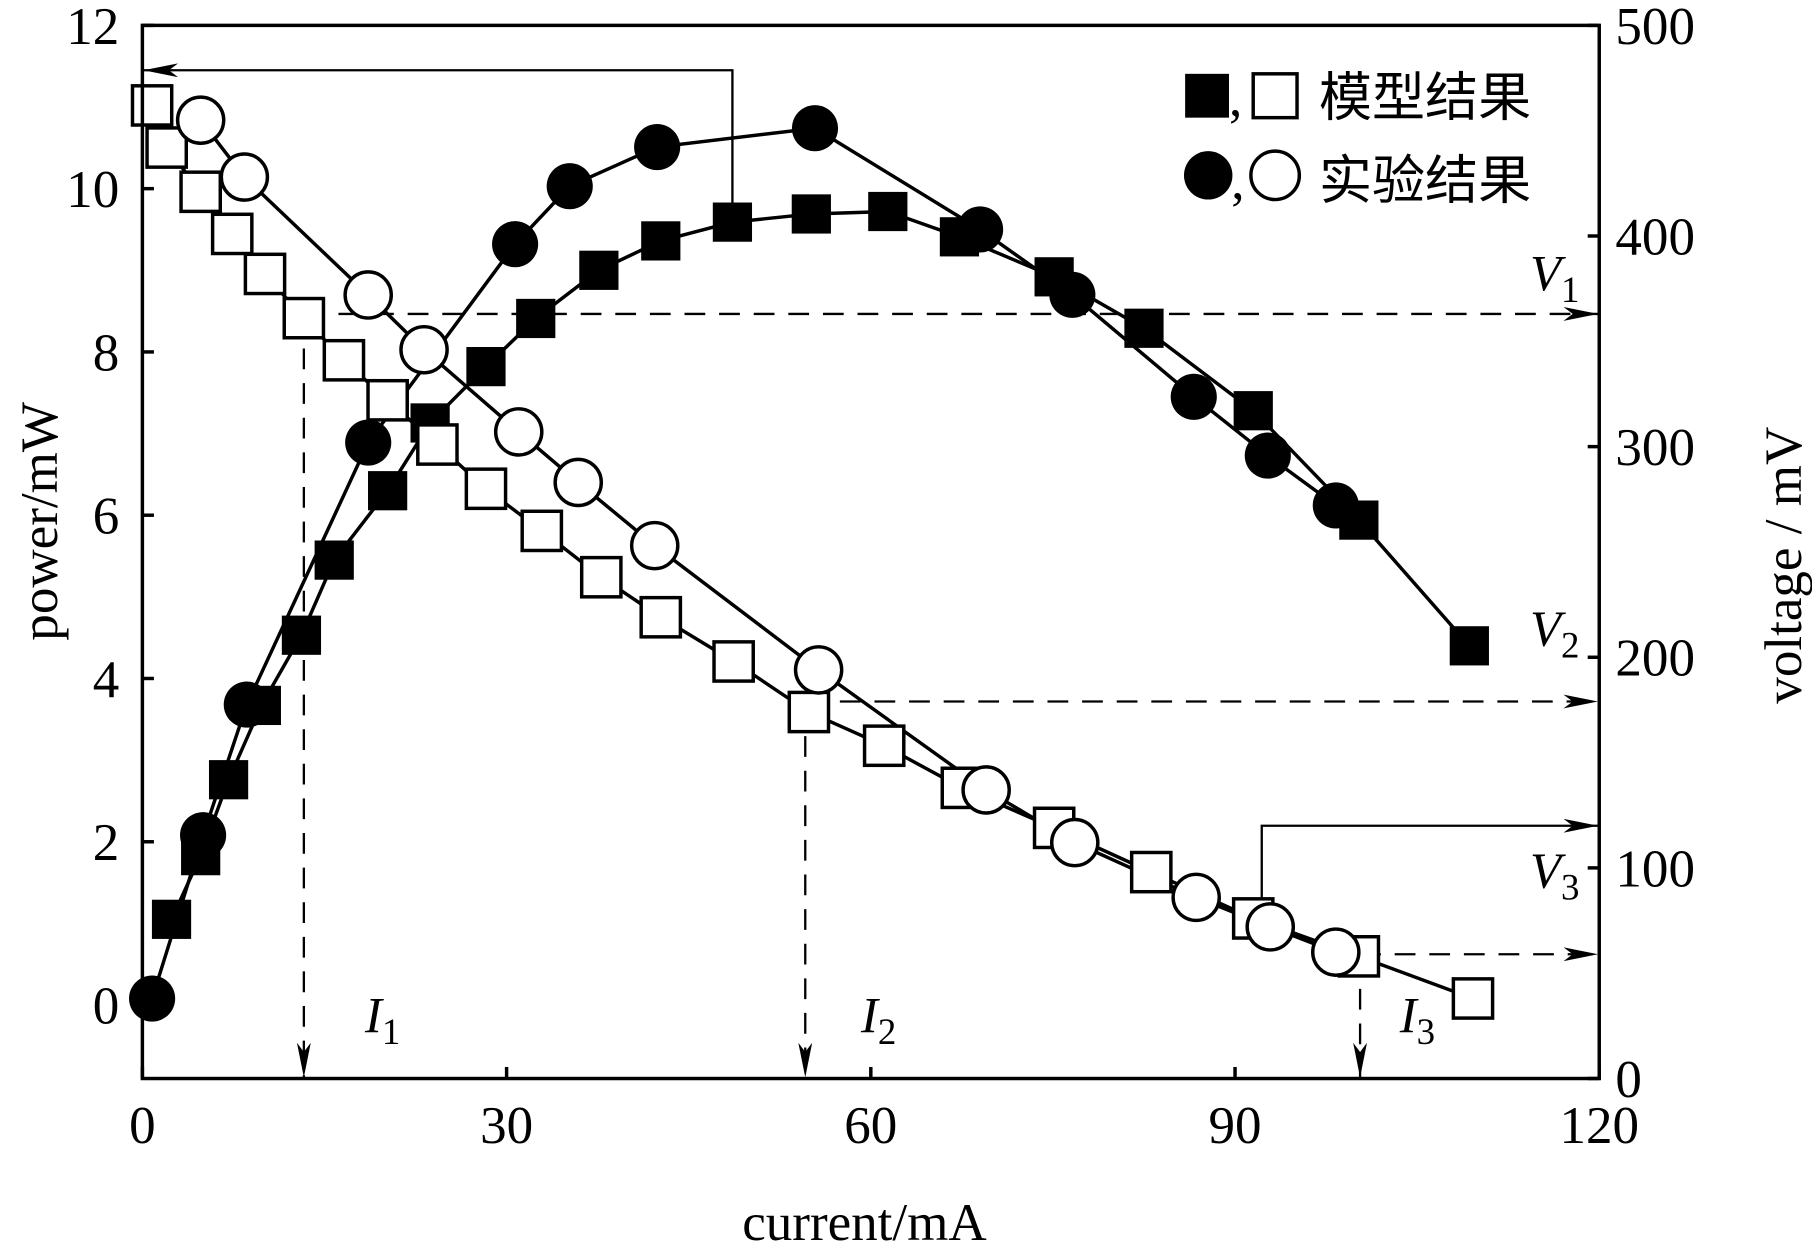 The image size is (1812, 1255). What do you see at coordinates (1357, 138) in the screenshot?
I see `legend: , 模型结果 , 实验结果` at bounding box center [1357, 138].